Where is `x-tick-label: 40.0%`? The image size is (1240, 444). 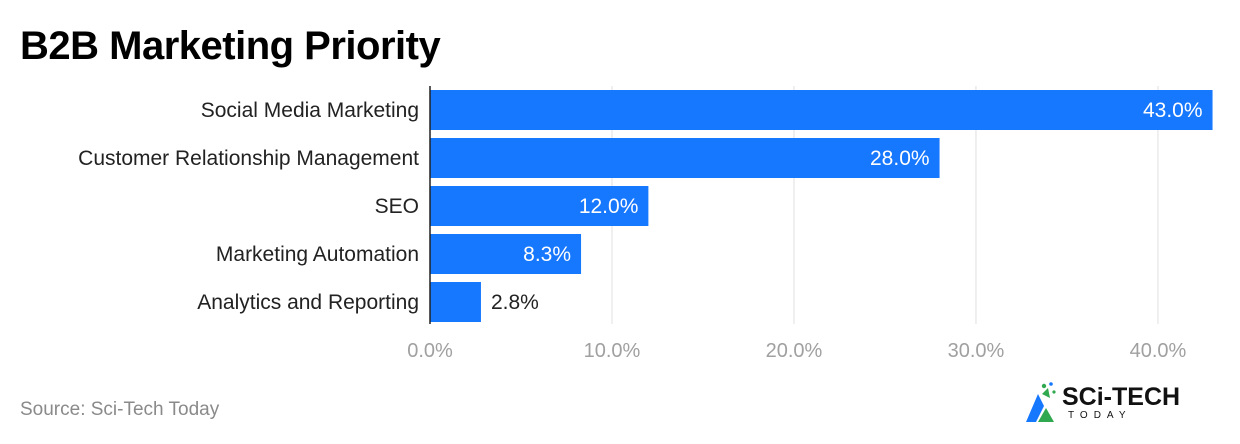 x-tick-label: 40.0% is located at coordinates (1158, 351).